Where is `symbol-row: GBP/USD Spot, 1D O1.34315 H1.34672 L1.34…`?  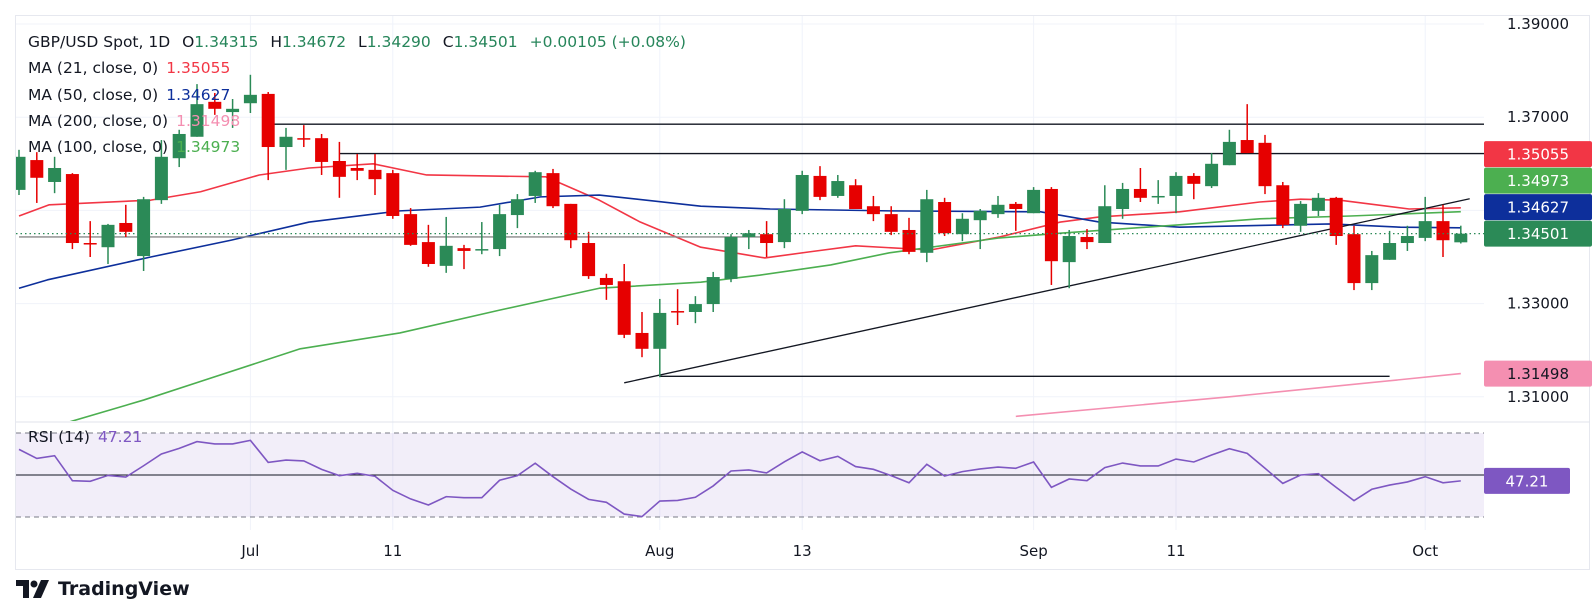
symbol-row: GBP/USD Spot, 1D O1.34315 H1.34672 L1.34… is located at coordinates (357, 42).